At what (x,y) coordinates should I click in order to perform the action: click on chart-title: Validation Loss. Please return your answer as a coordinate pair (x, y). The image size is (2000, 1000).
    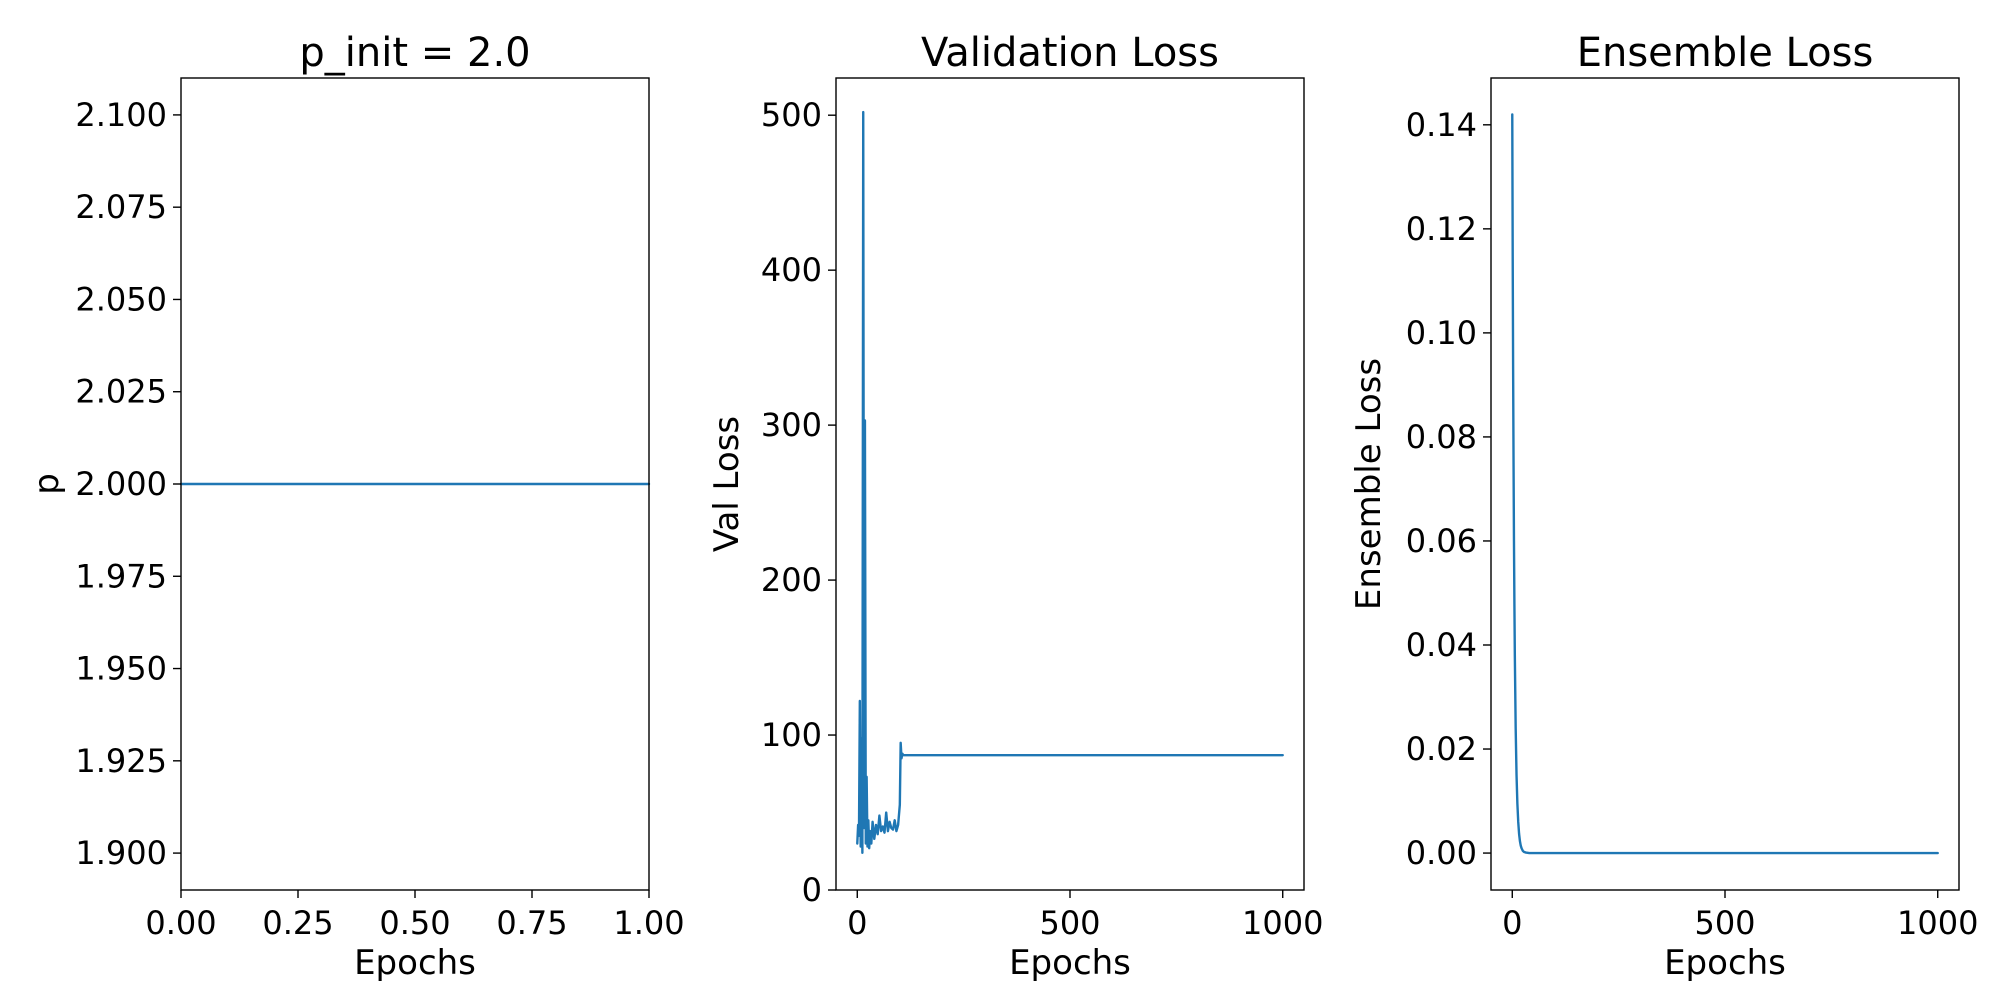
    Looking at the image, I should click on (1070, 53).